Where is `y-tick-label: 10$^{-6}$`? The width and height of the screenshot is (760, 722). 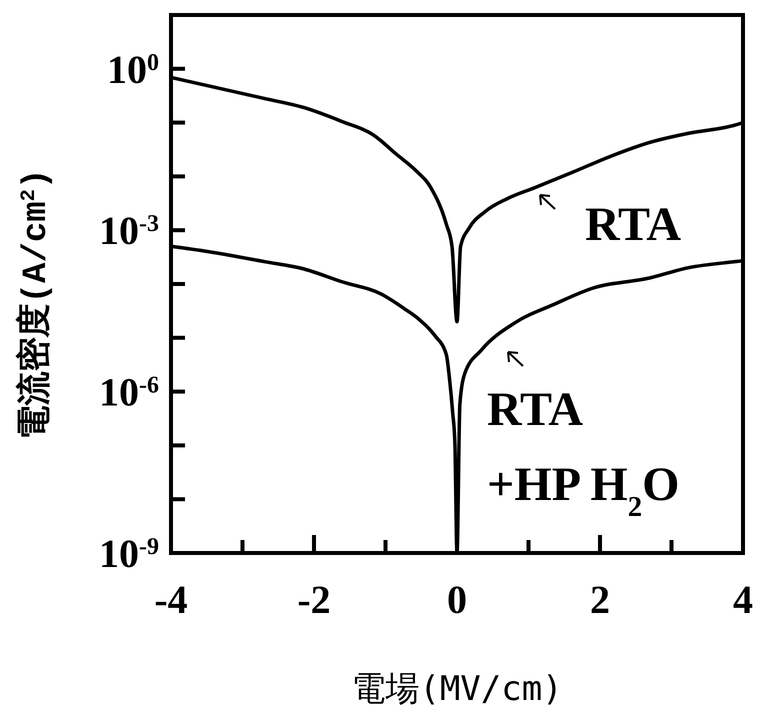
y-tick-label: 10$^{-6}$ is located at coordinates (129, 392).